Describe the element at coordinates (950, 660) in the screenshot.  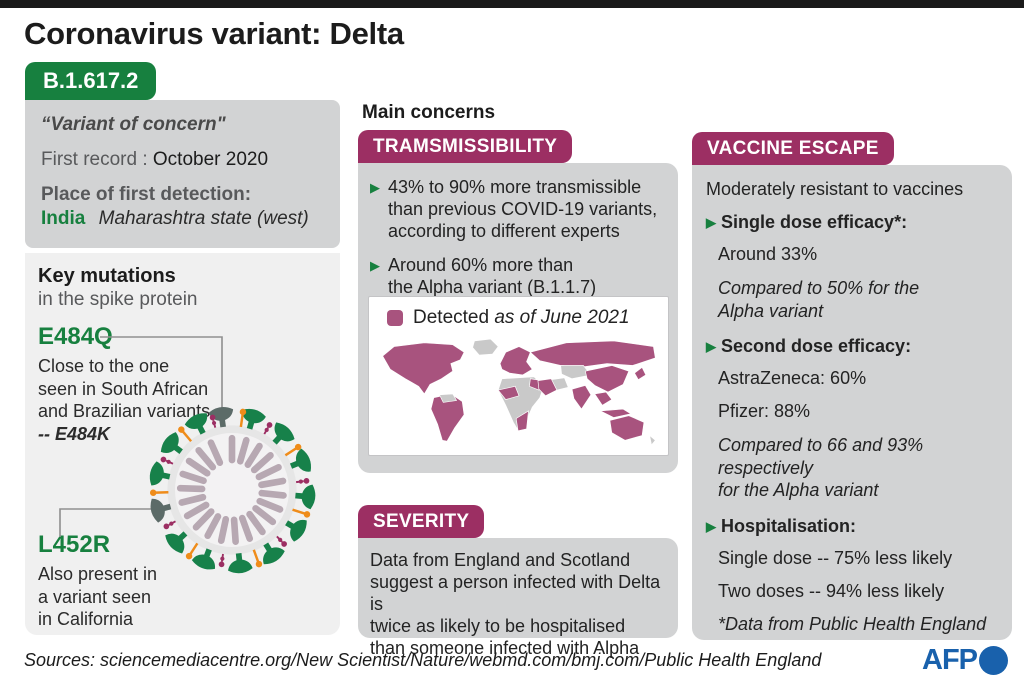
I see `afp-logo-text: AFP` at that location.